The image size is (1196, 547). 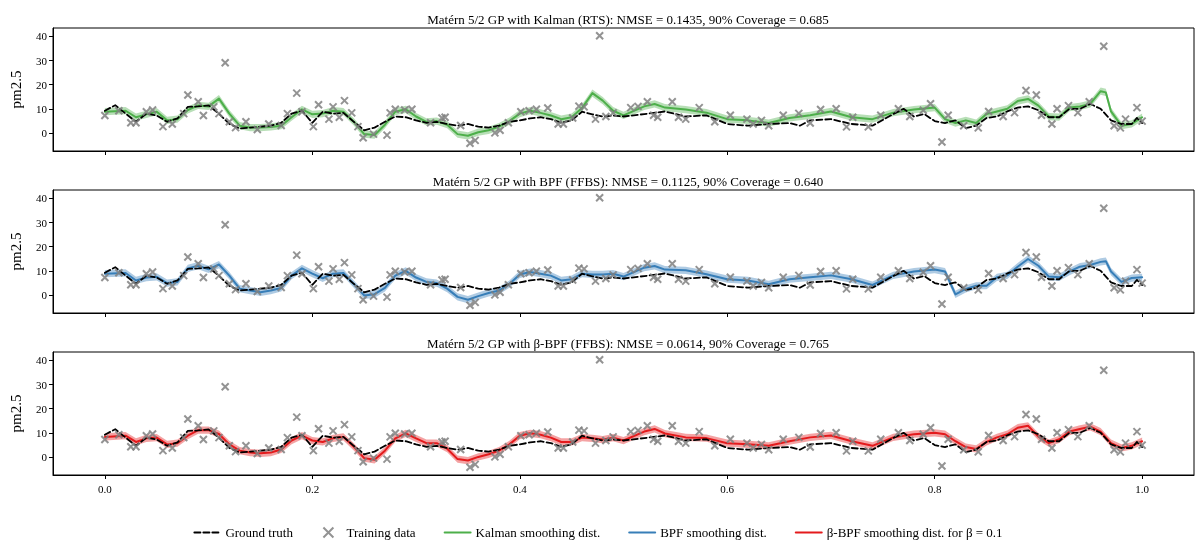 What do you see at coordinates (628, 19) in the screenshot?
I see `chart-title: Matérn 5/2 GP with Kalman (RTS): NMSE = 0.1435, 90% Coverage = 0.685` at bounding box center [628, 19].